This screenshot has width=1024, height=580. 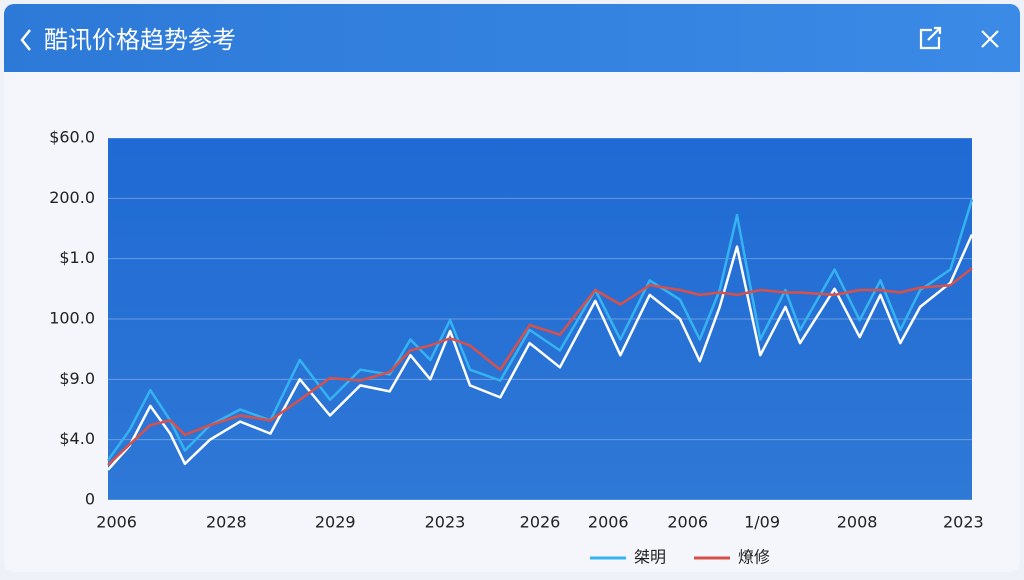 What do you see at coordinates (77, 438) in the screenshot?
I see `y-tick-label: $4.0` at bounding box center [77, 438].